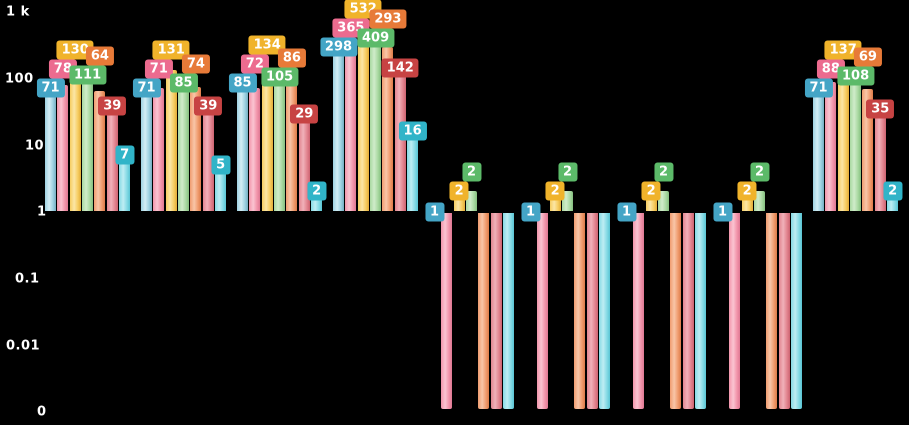  I want to click on value-label: 74, so click(195, 64).